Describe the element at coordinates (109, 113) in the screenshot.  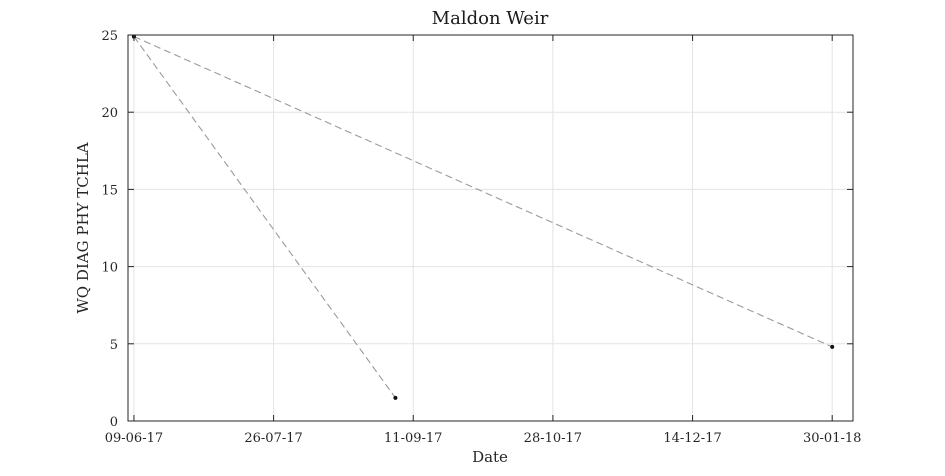
I see `y-tick-label: 20` at that location.